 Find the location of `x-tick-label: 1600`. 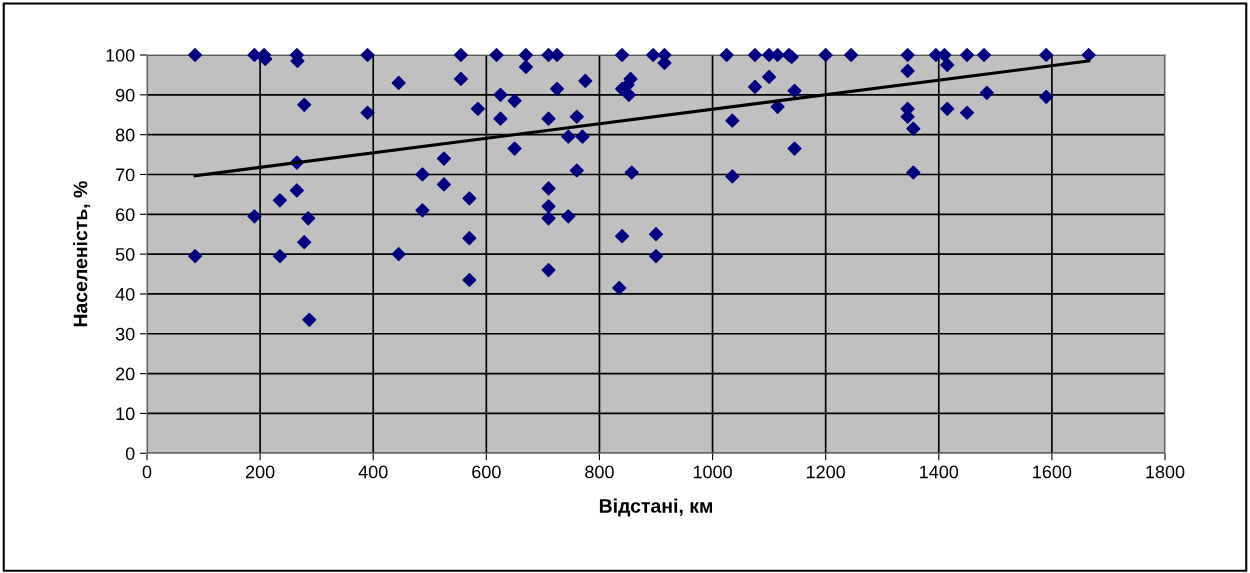

x-tick-label: 1600 is located at coordinates (1052, 472).